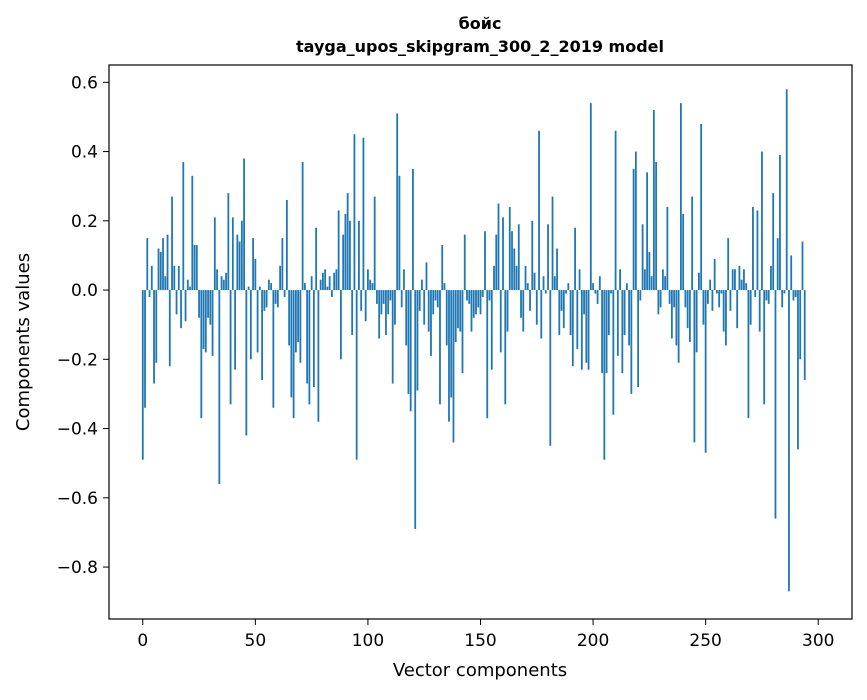 This screenshot has height=700, width=867. I want to click on y-tick-label: −0.8, so click(77, 568).